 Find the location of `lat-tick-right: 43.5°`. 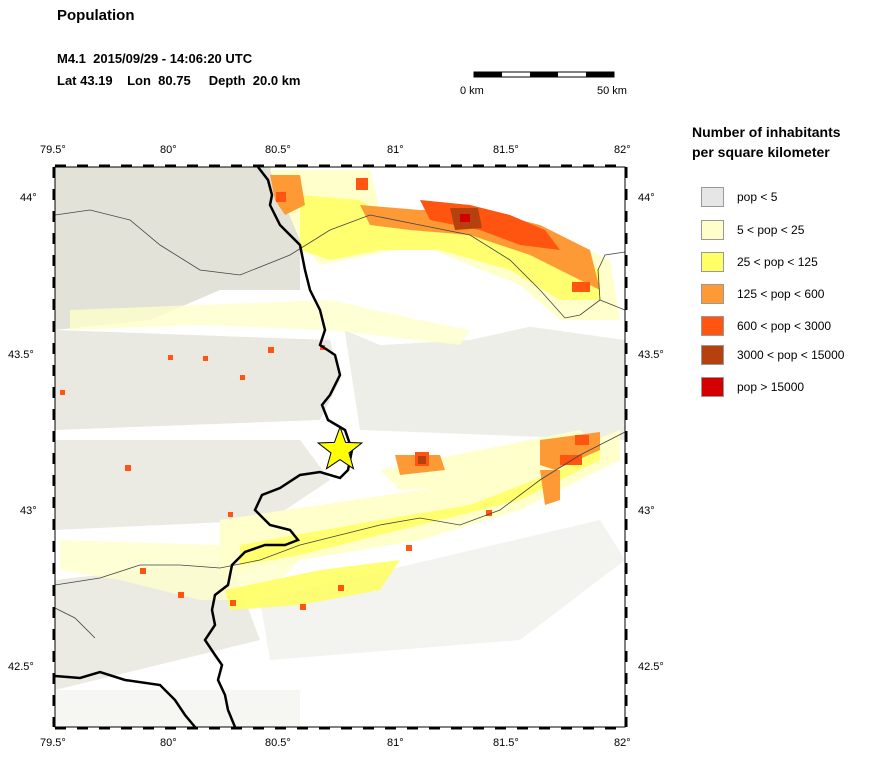

lat-tick-right: 43.5° is located at coordinates (651, 355).